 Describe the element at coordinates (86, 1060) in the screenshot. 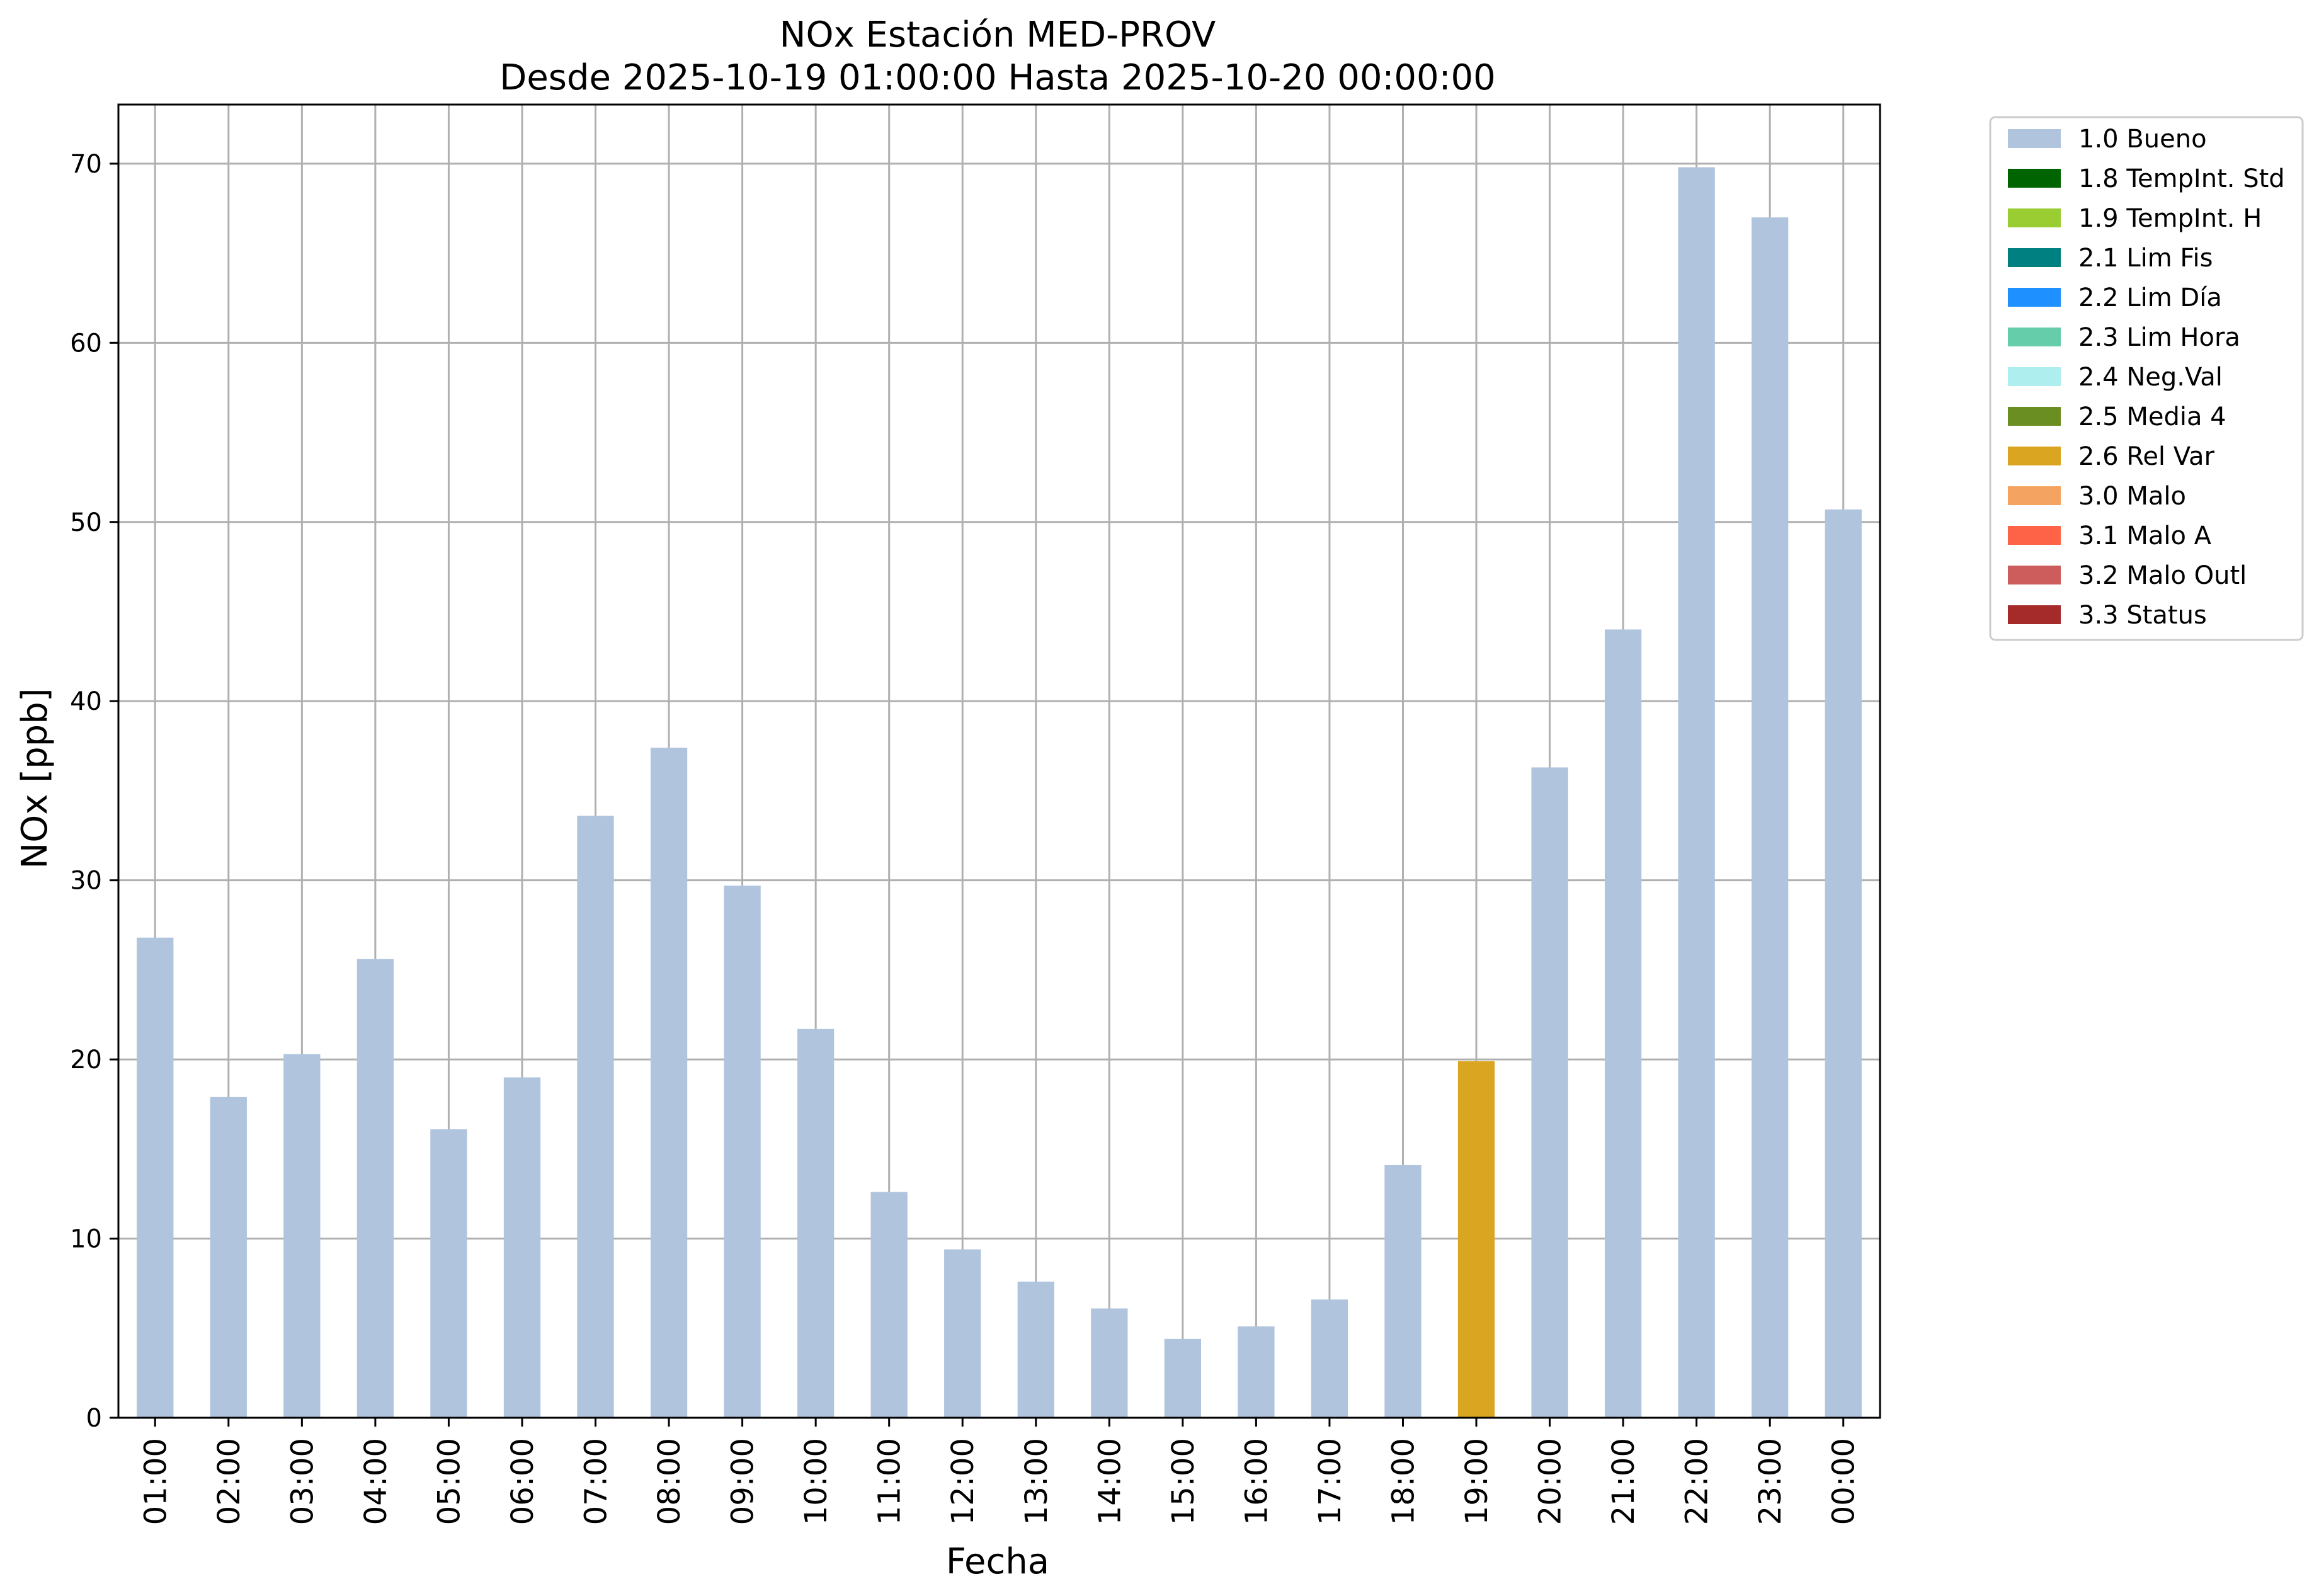

I see `y-tick-label: 20` at that location.